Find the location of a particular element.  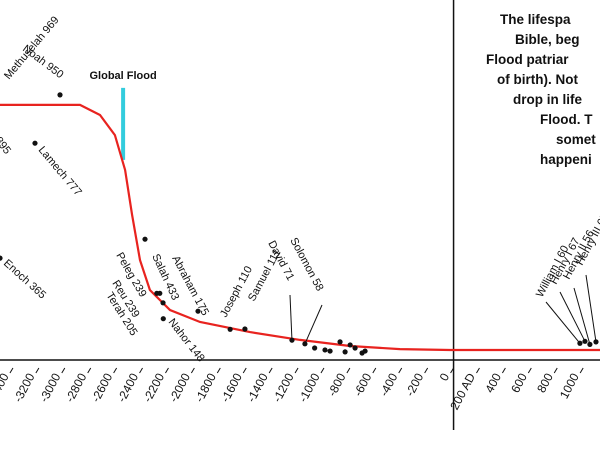

x-tick-label: -1200 is located at coordinates (283, 388).